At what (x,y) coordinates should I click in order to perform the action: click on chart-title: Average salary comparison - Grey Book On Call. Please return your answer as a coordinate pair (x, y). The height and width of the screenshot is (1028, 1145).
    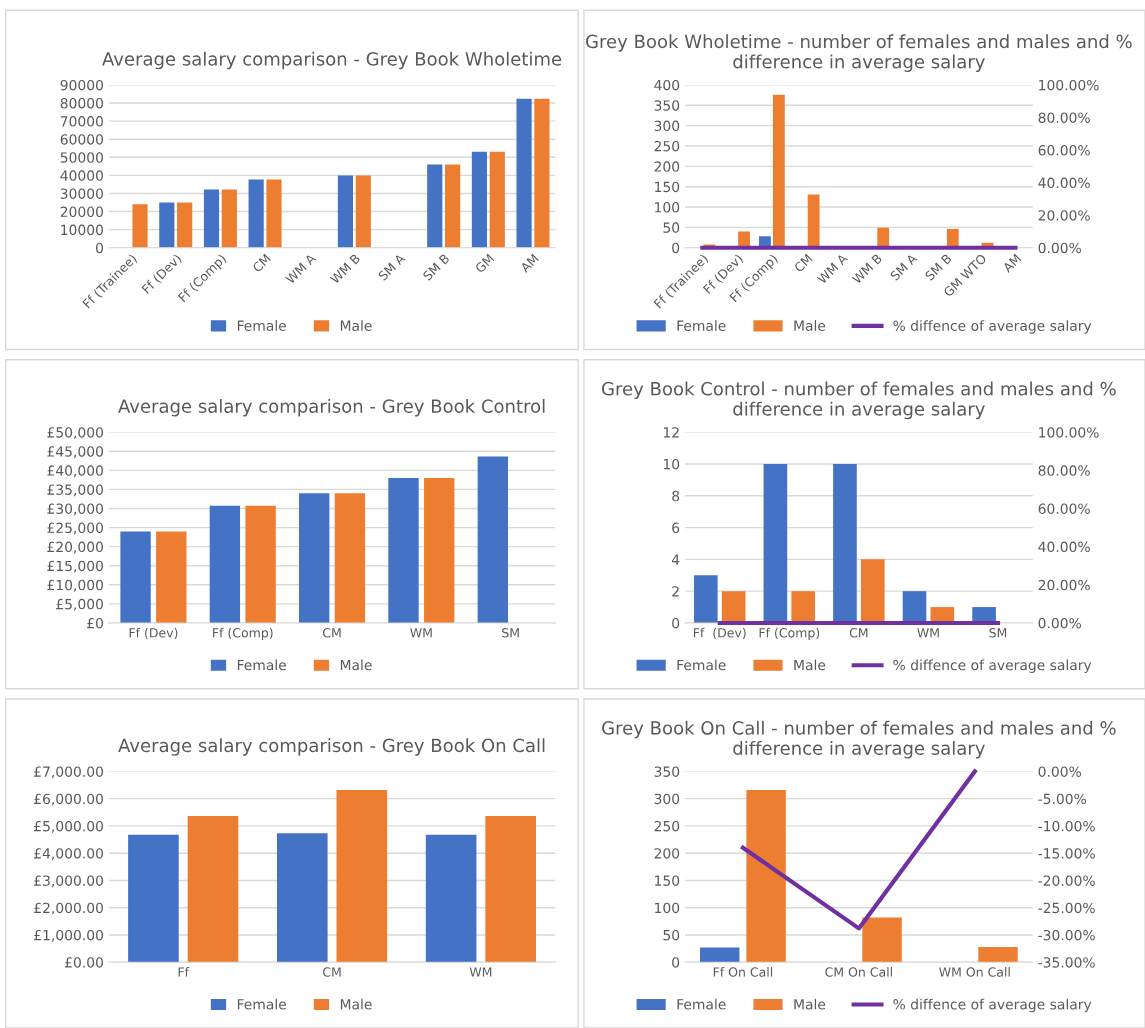
    Looking at the image, I should click on (331, 747).